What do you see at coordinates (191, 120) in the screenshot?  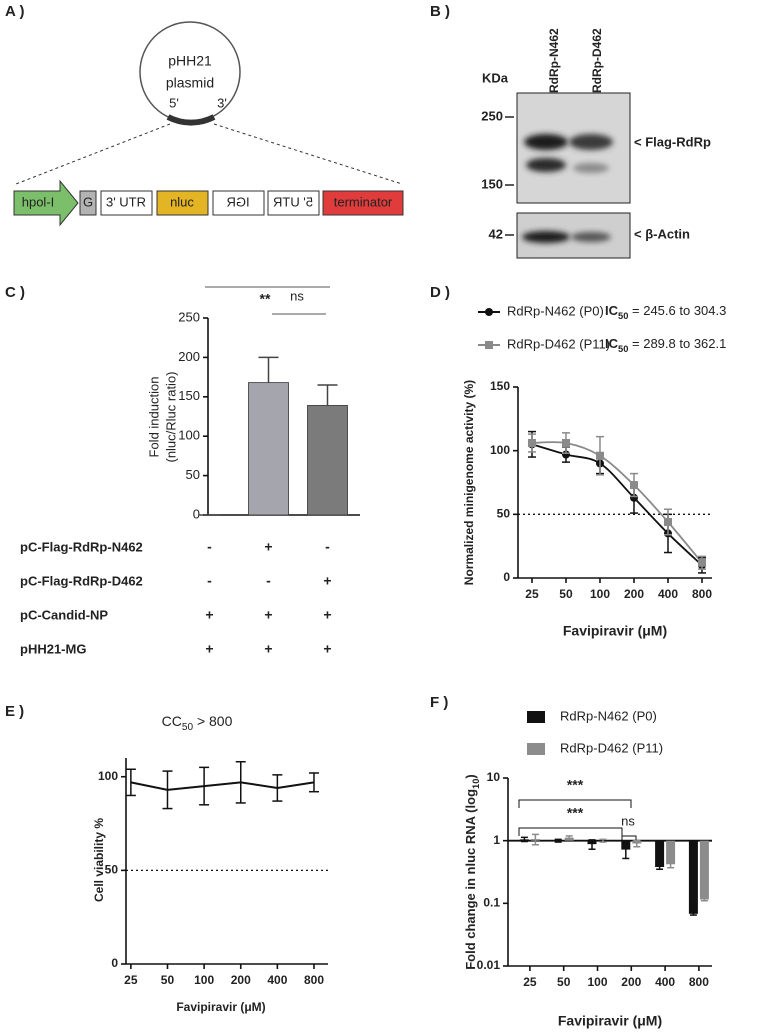 I see `plasmid-insert-arc` at bounding box center [191, 120].